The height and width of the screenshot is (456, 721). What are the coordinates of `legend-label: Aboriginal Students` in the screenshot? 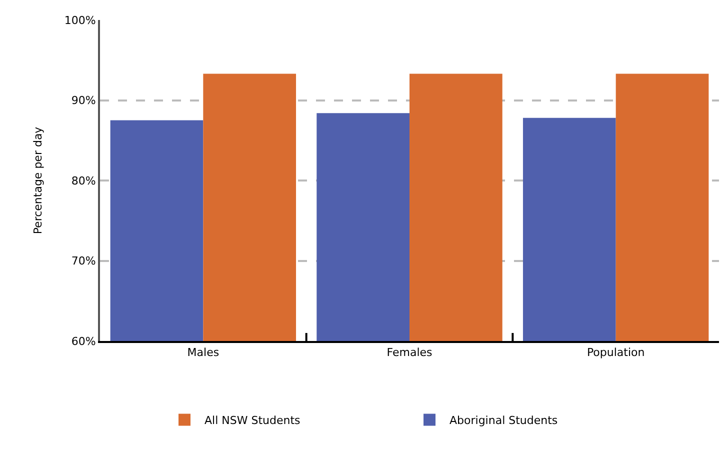 It's located at (504, 420).